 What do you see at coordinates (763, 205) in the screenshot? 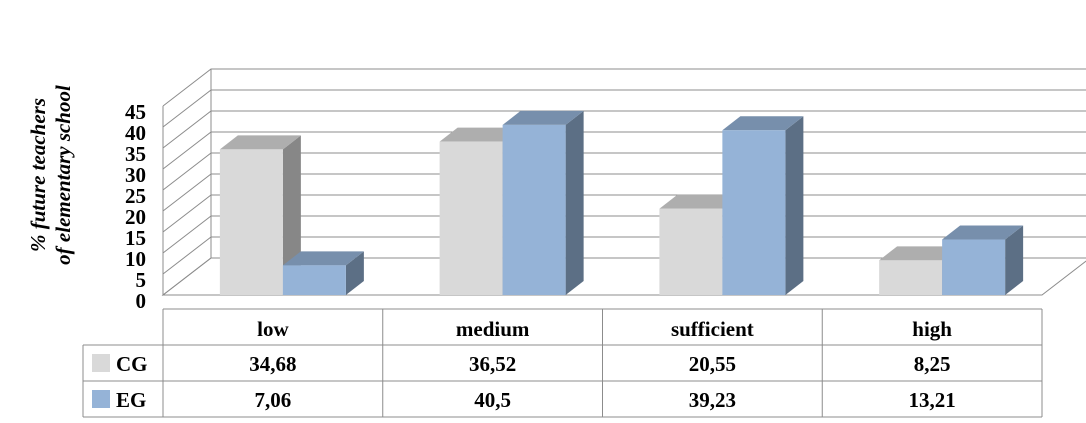
I see `bar-eg-sufficient` at bounding box center [763, 205].